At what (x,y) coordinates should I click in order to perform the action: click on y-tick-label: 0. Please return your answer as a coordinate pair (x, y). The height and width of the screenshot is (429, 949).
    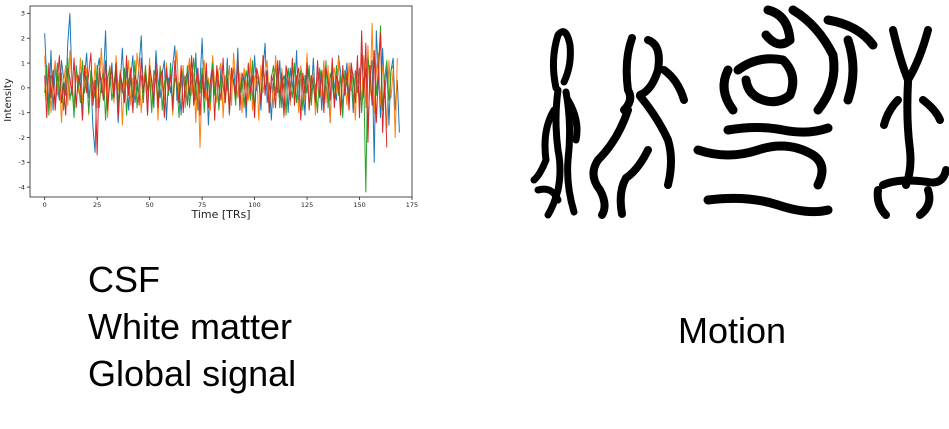
    Looking at the image, I should click on (23, 88).